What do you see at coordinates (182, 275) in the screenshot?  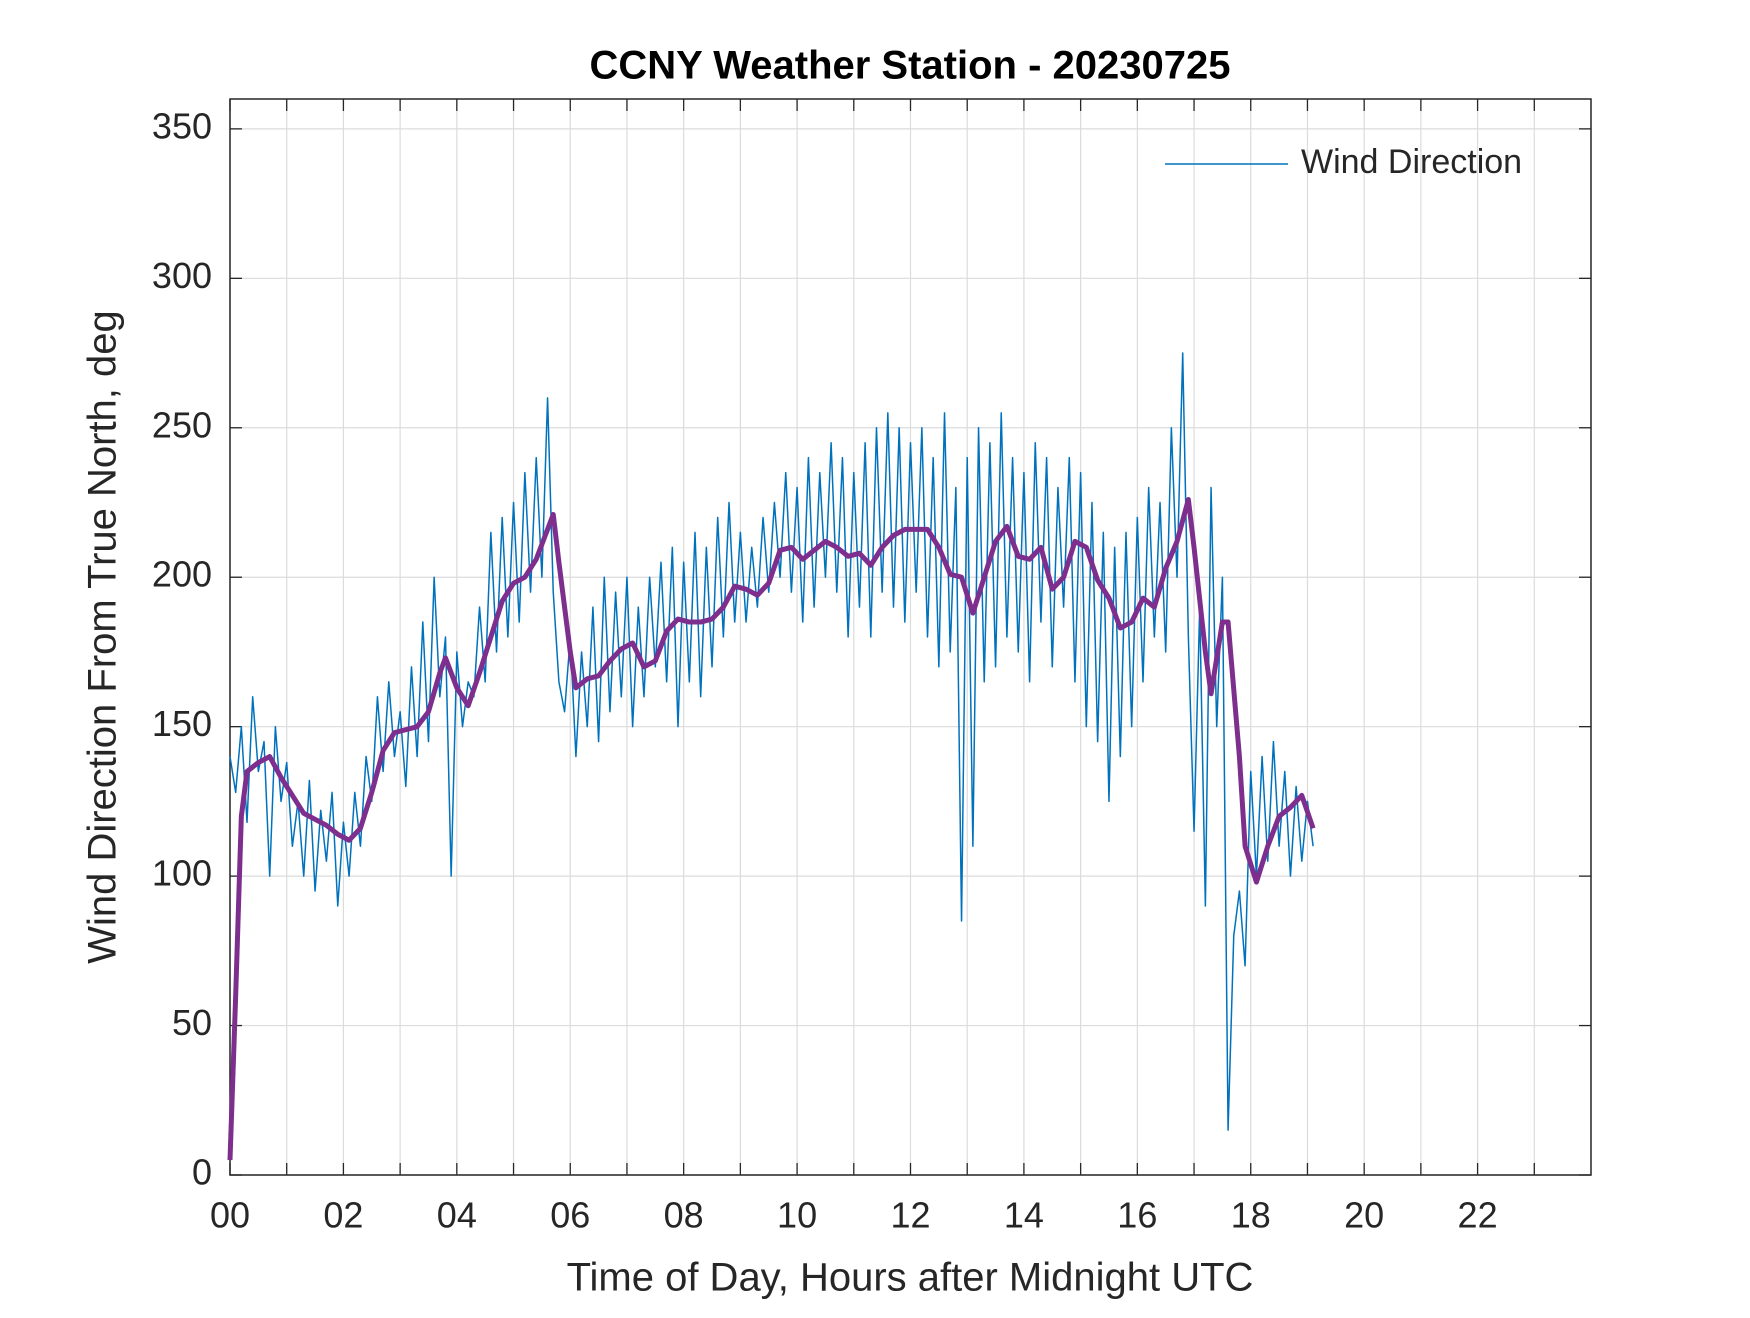 I see `y-tick-label: 300` at bounding box center [182, 275].